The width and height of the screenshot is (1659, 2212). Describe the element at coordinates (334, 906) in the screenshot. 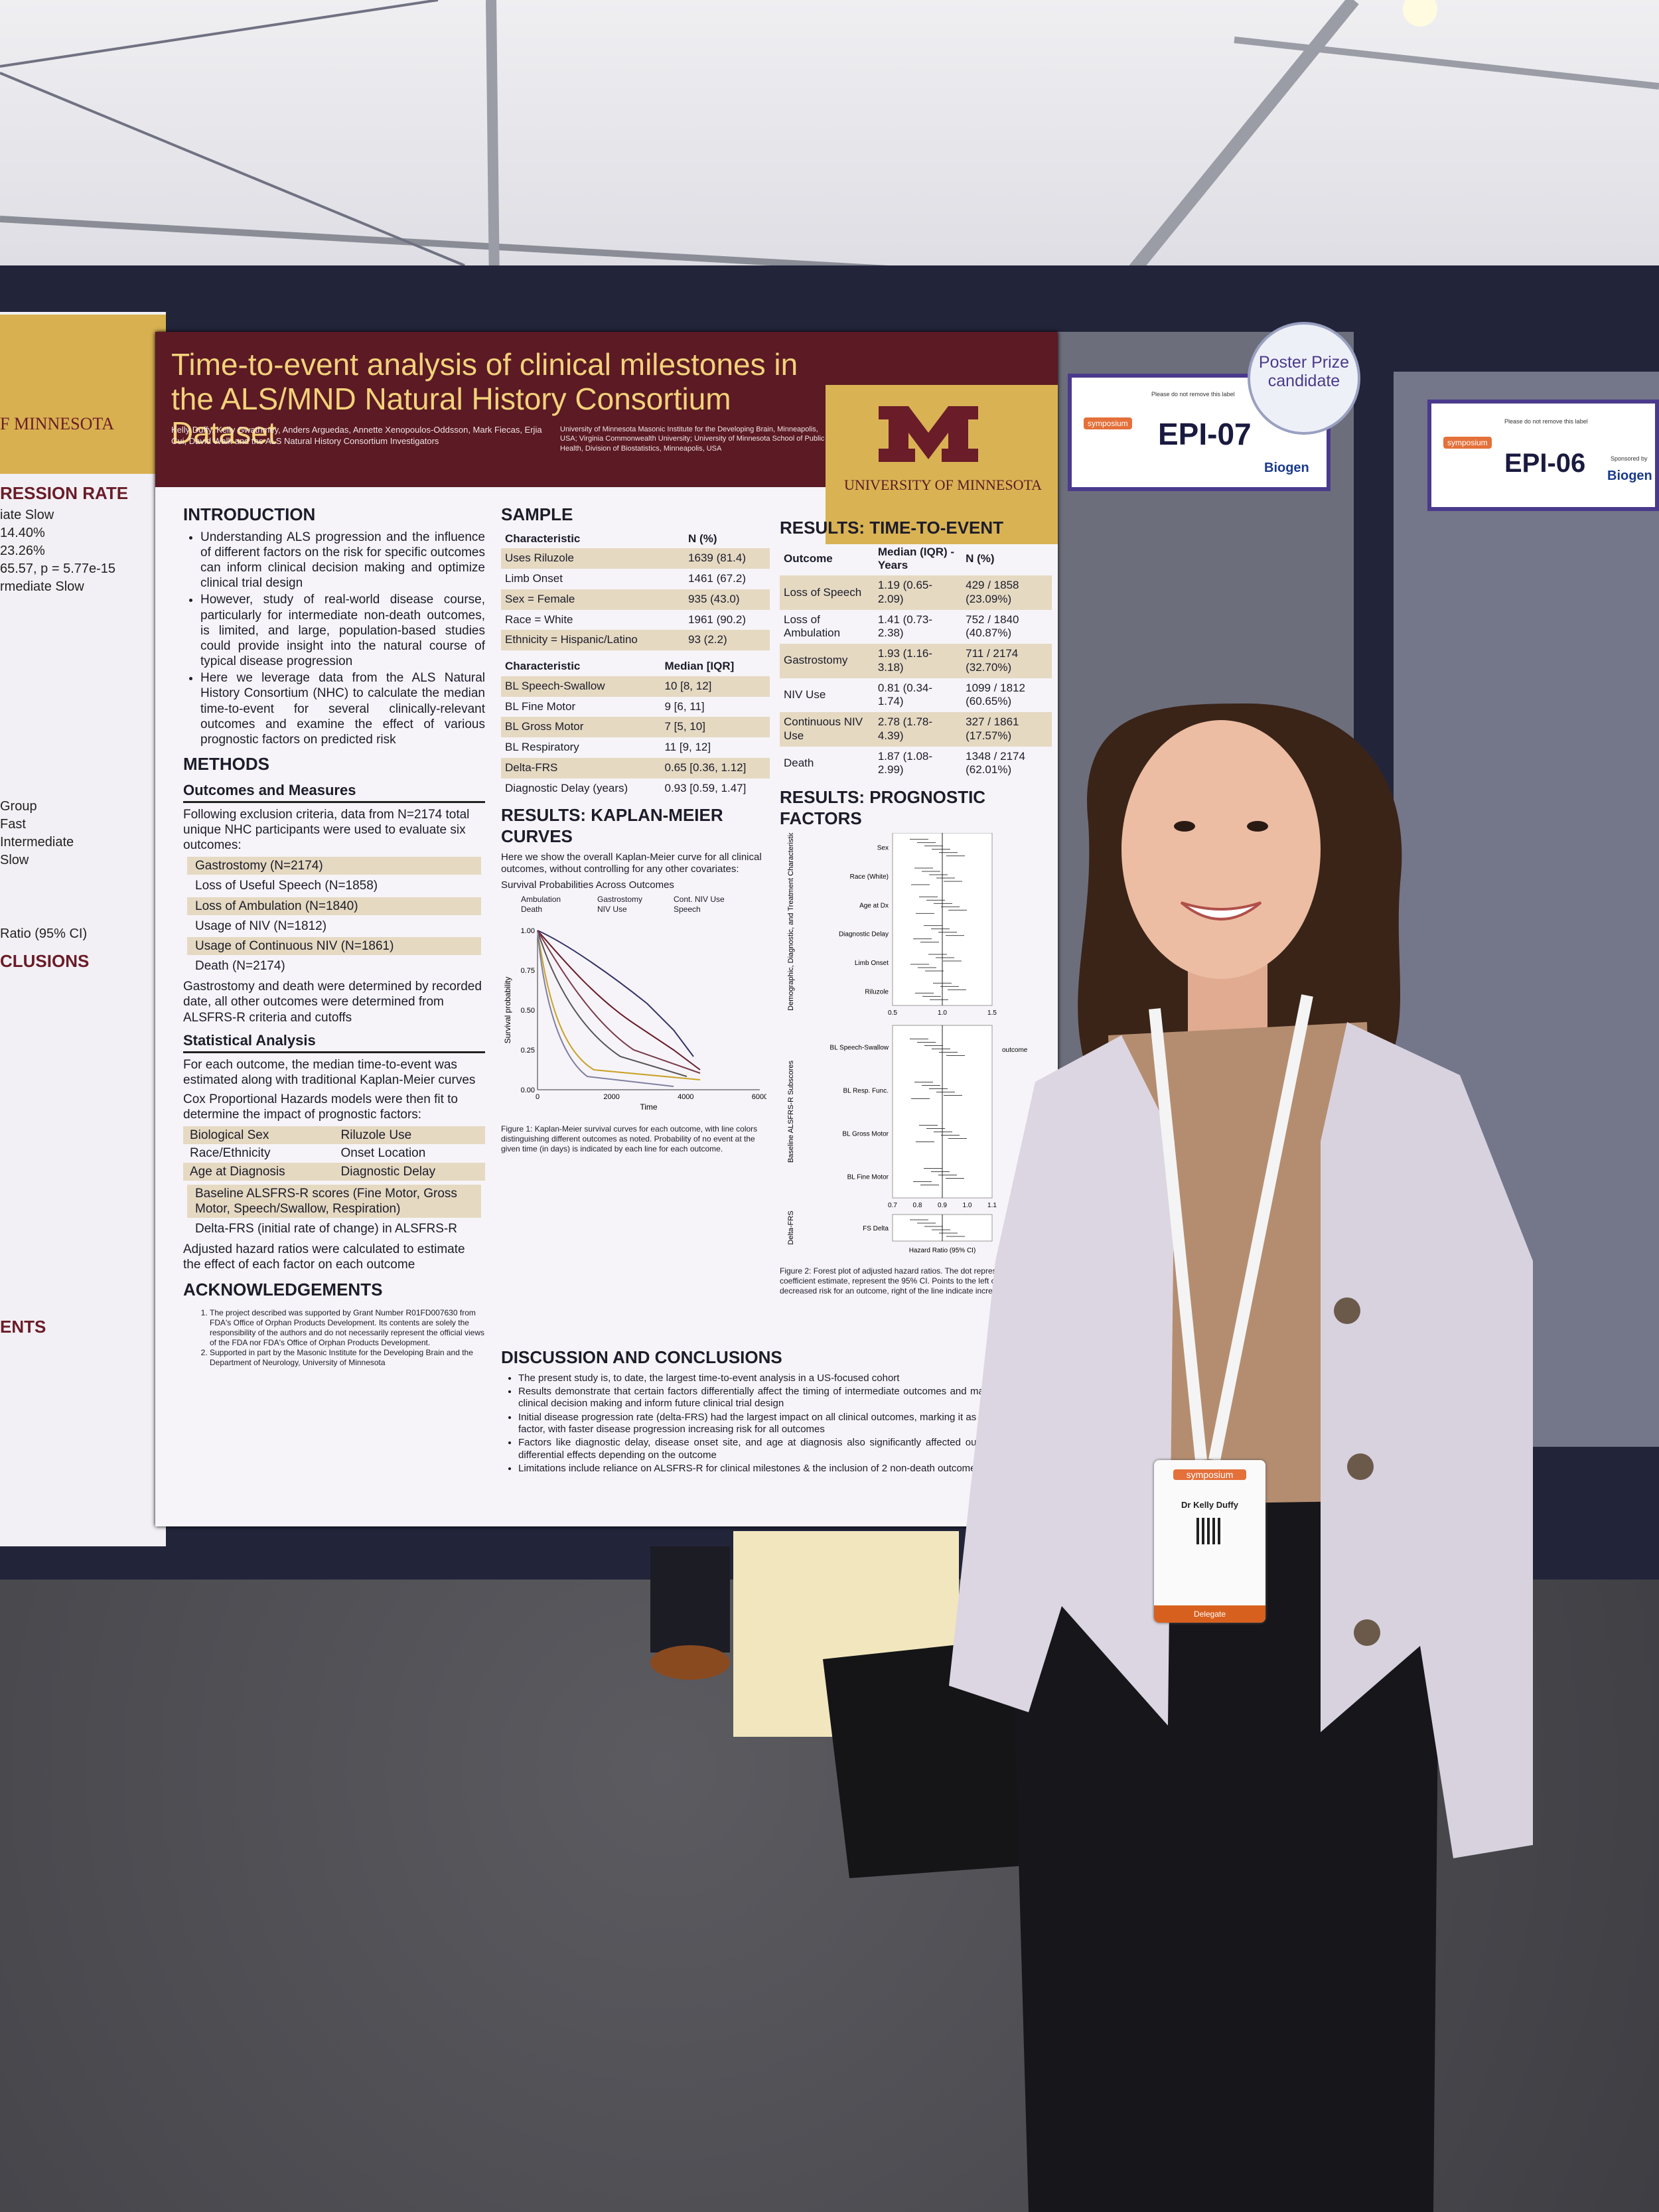

I see `list-item: Loss of Ambulation (N=1840)` at that location.